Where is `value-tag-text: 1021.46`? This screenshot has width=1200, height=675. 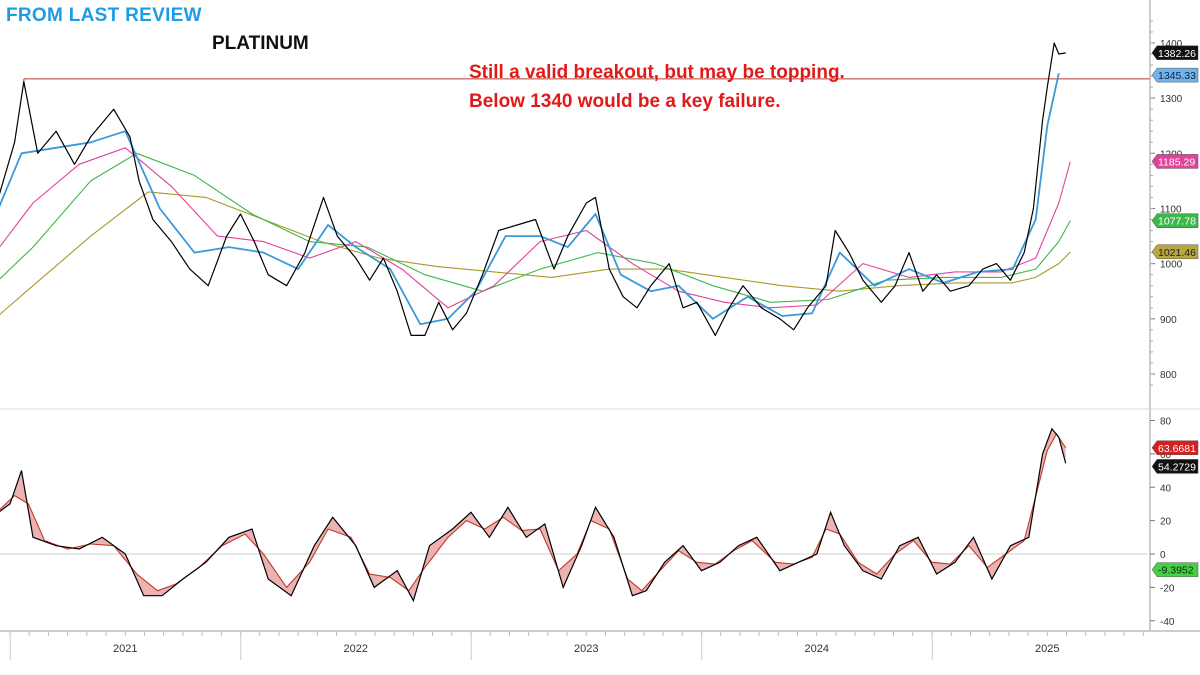 value-tag-text: 1021.46 is located at coordinates (1177, 253).